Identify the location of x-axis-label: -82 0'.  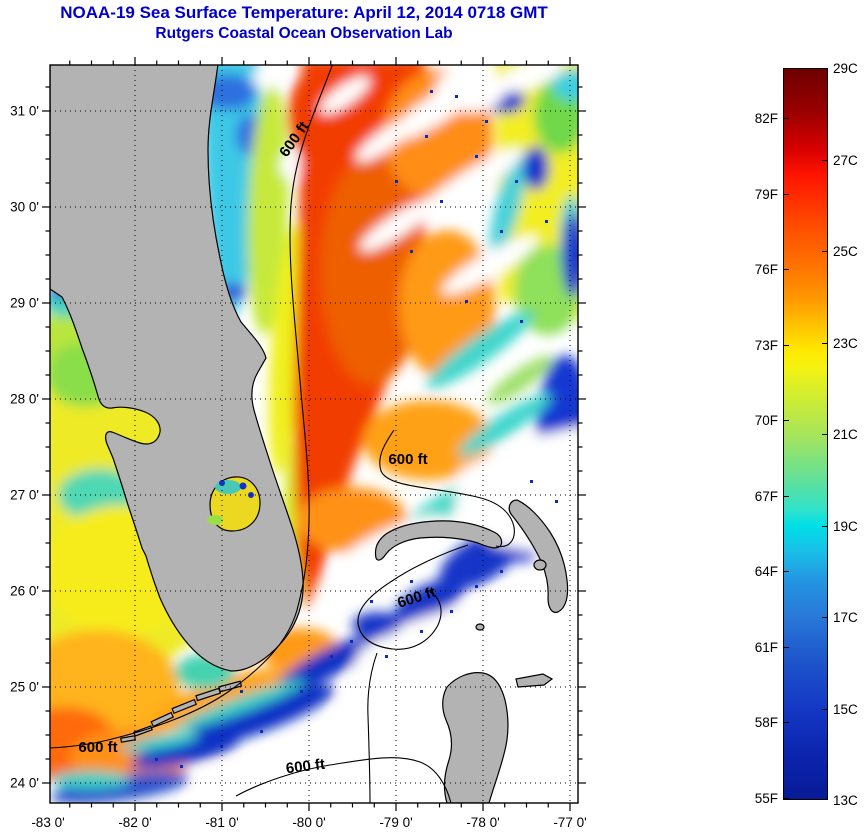
(134, 822).